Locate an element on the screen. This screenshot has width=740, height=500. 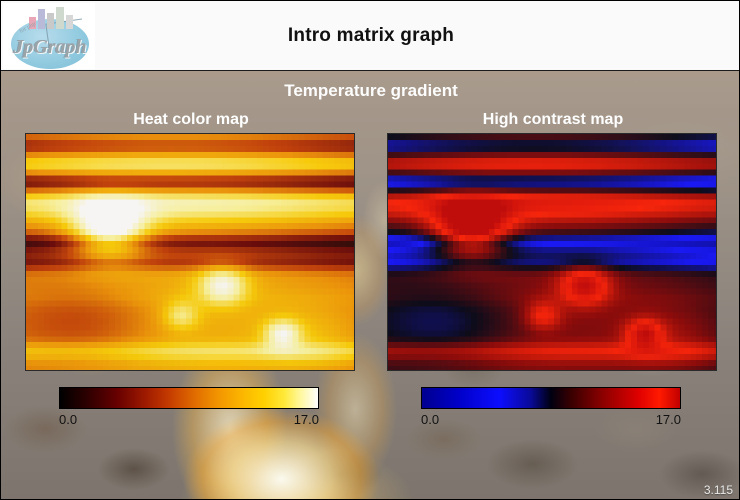
colorbar-contrast: 0.0 17.0 is located at coordinates (551, 408).